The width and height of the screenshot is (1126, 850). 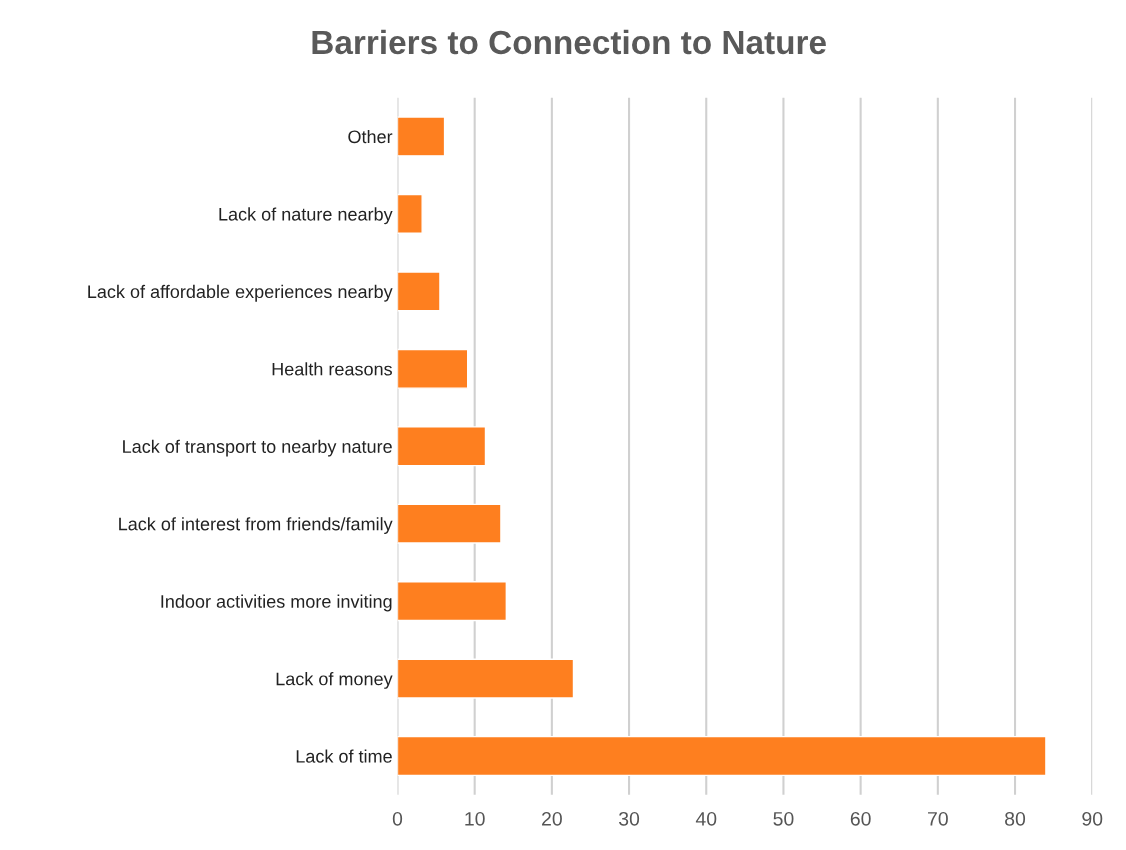 I want to click on x-tick-label: 30, so click(x=629, y=818).